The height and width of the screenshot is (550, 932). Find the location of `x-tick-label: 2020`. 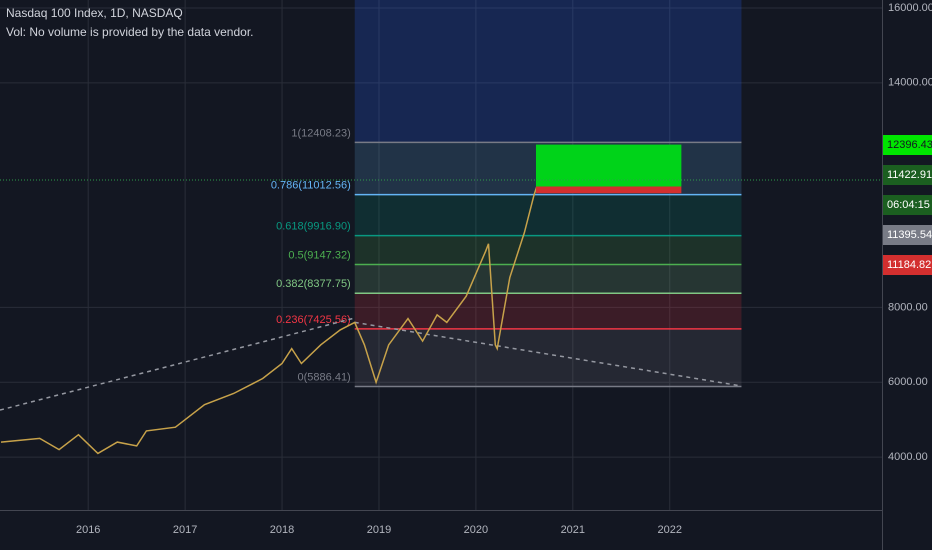

x-tick-label: 2020 is located at coordinates (476, 530).